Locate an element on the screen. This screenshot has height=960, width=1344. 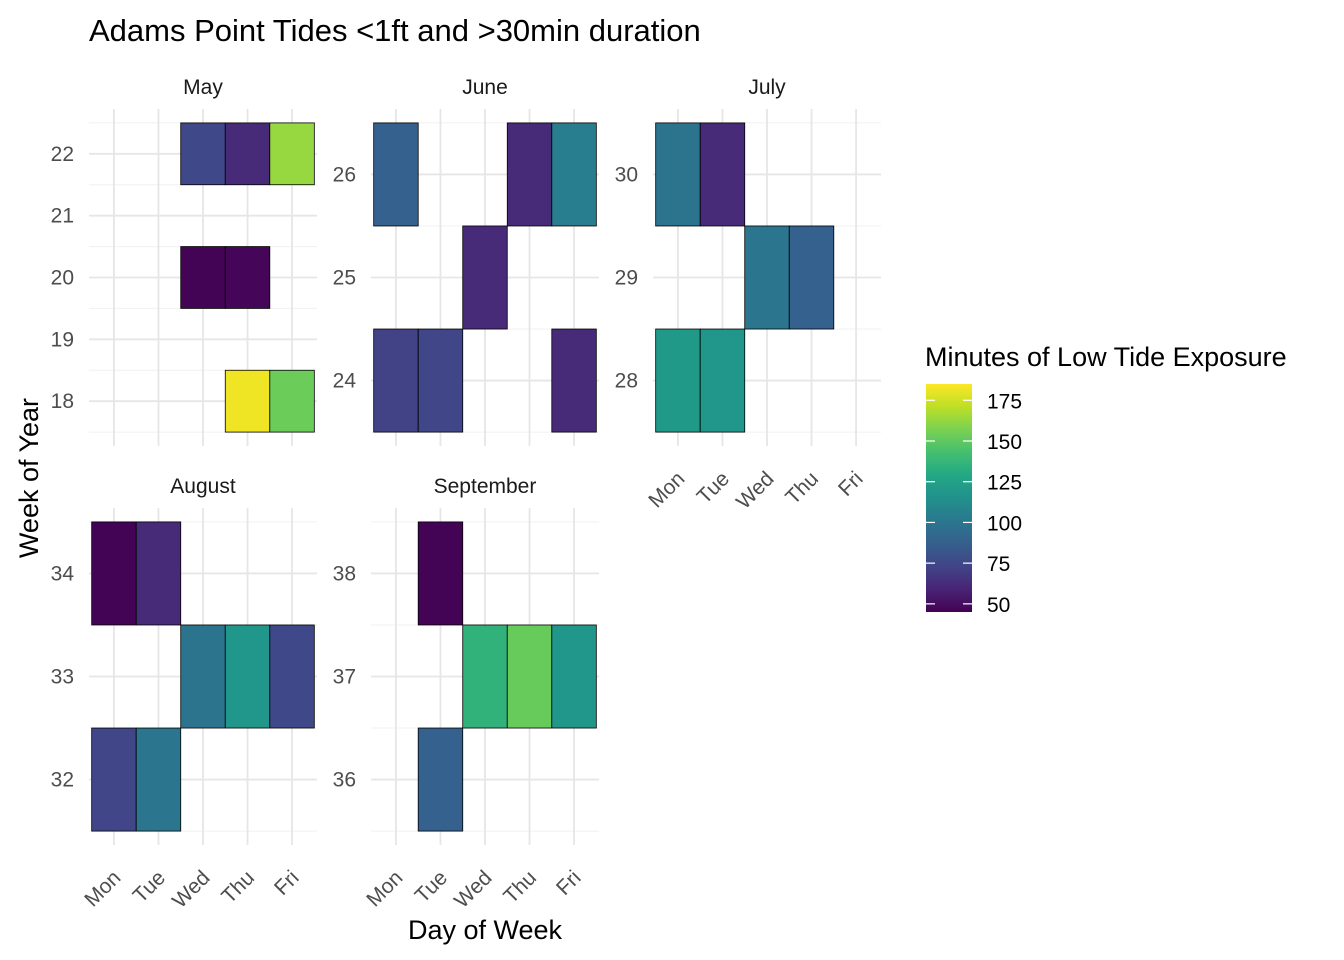
legend-tick-label: 125 is located at coordinates (1004, 483).